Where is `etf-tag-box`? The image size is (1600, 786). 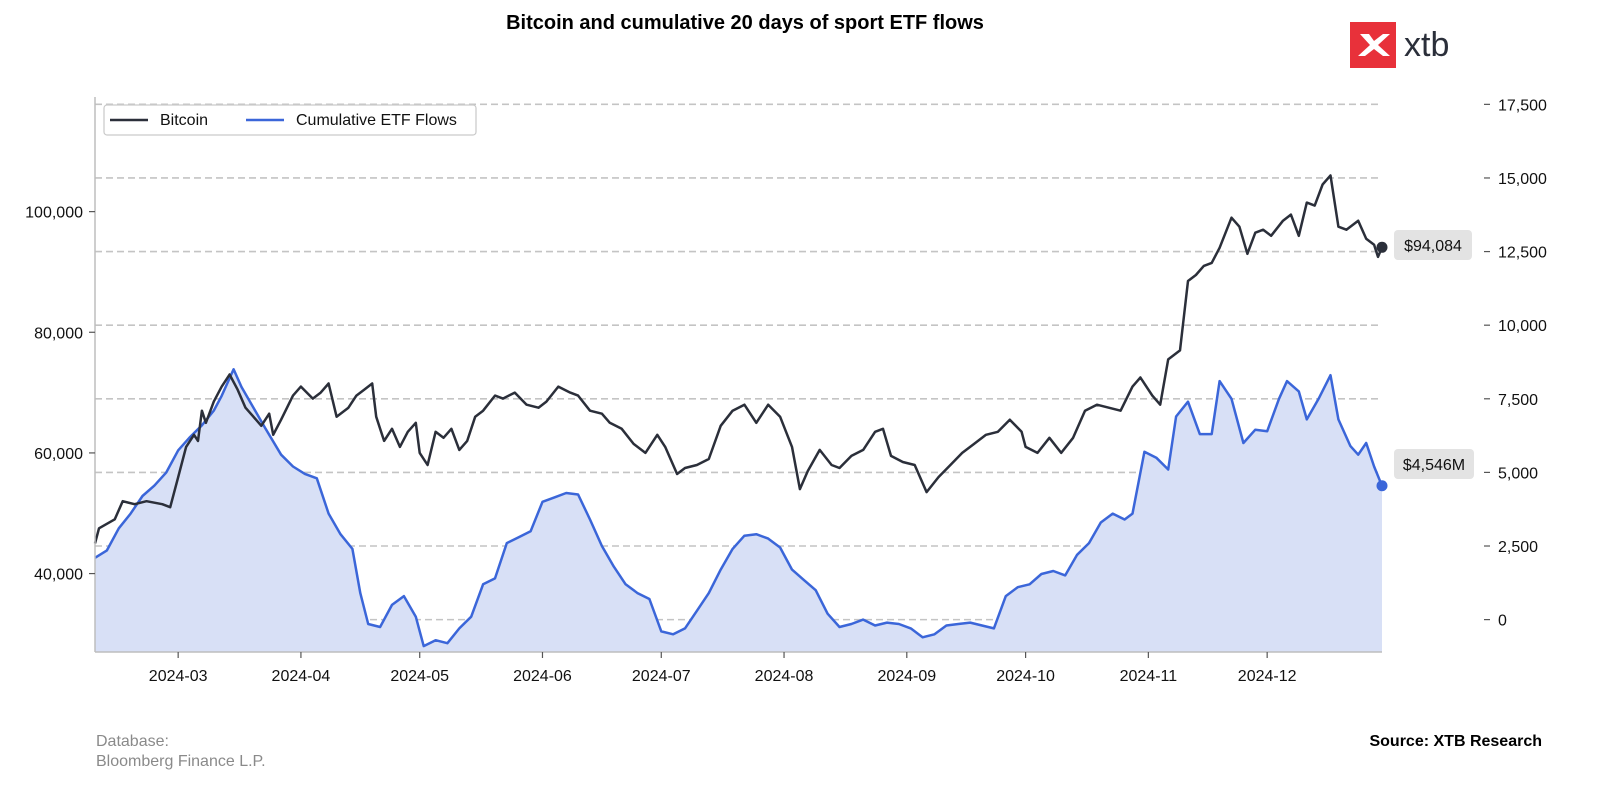 etf-tag-box is located at coordinates (1434, 464).